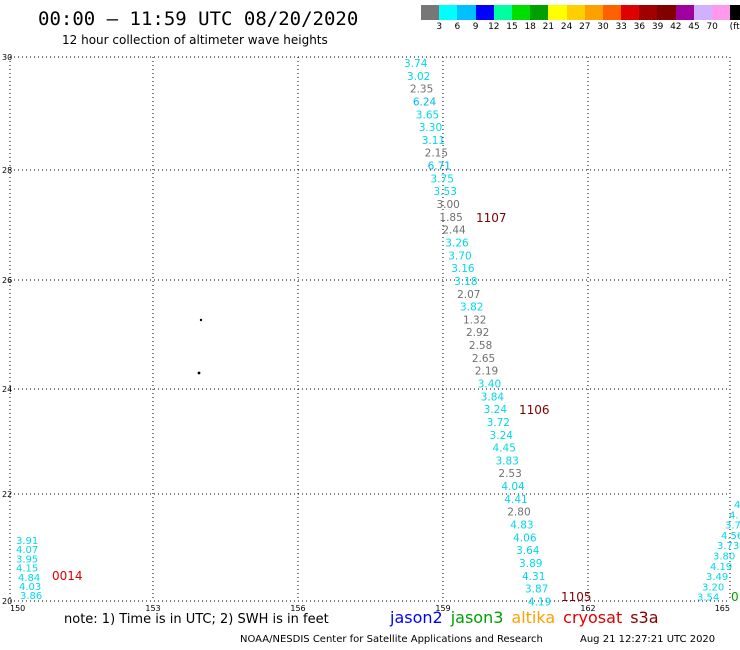  What do you see at coordinates (27, 550) in the screenshot?
I see `swh-label: 4.07` at bounding box center [27, 550].